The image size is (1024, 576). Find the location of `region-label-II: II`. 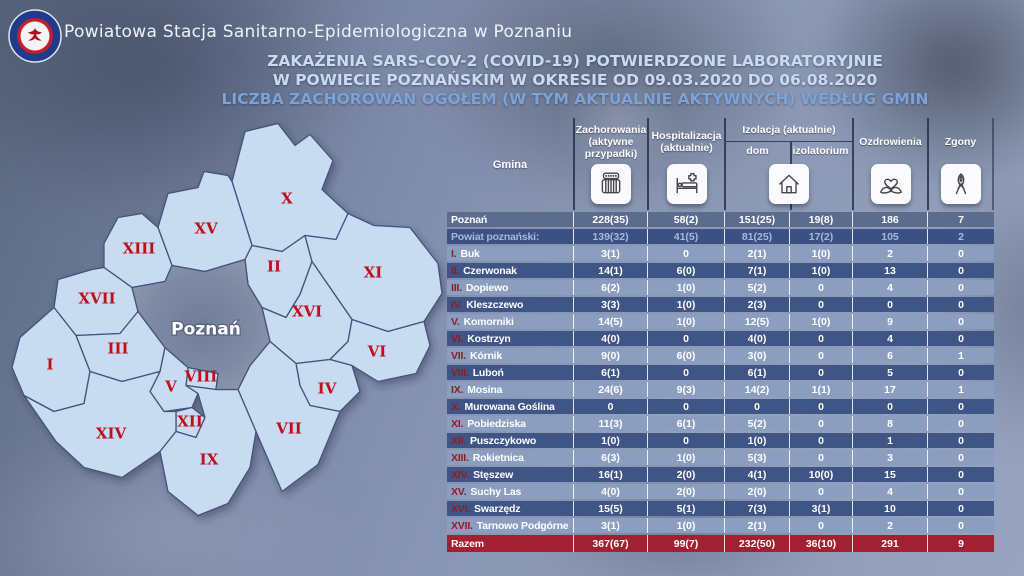

region-label-II: II is located at coordinates (274, 267).